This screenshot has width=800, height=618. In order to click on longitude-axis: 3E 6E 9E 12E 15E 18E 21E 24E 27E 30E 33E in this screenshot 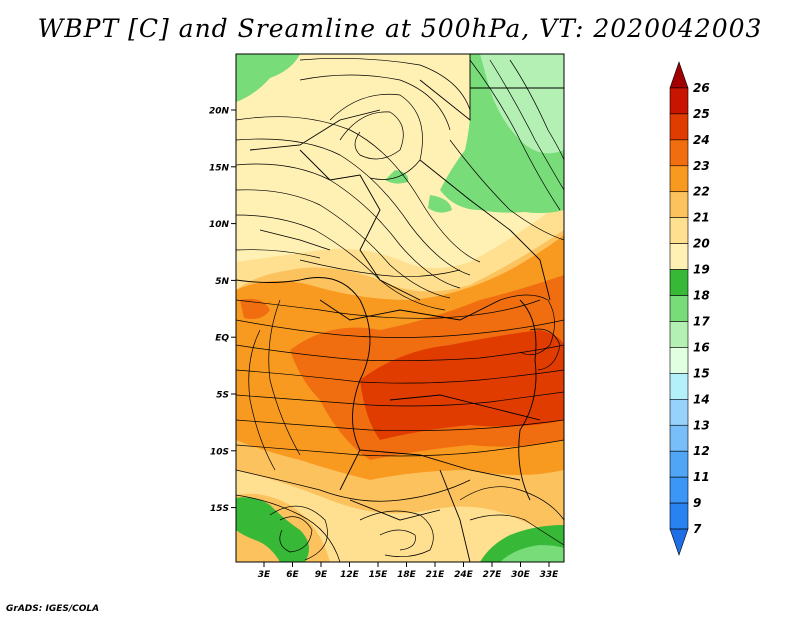, I will do `click(408, 571)`.